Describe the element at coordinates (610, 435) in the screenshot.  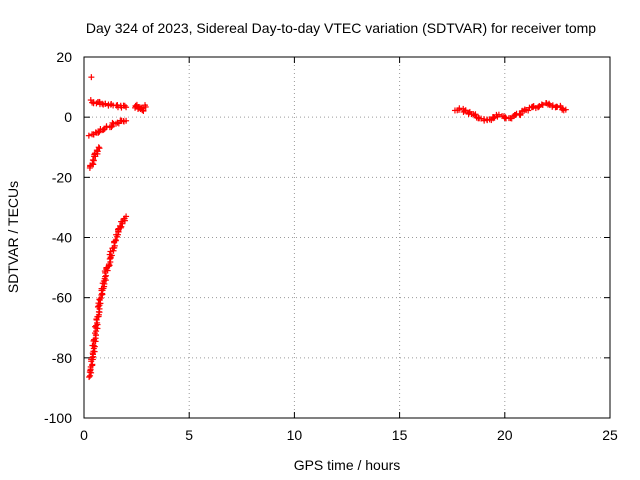
I see `x-tick-label: 25` at that location.